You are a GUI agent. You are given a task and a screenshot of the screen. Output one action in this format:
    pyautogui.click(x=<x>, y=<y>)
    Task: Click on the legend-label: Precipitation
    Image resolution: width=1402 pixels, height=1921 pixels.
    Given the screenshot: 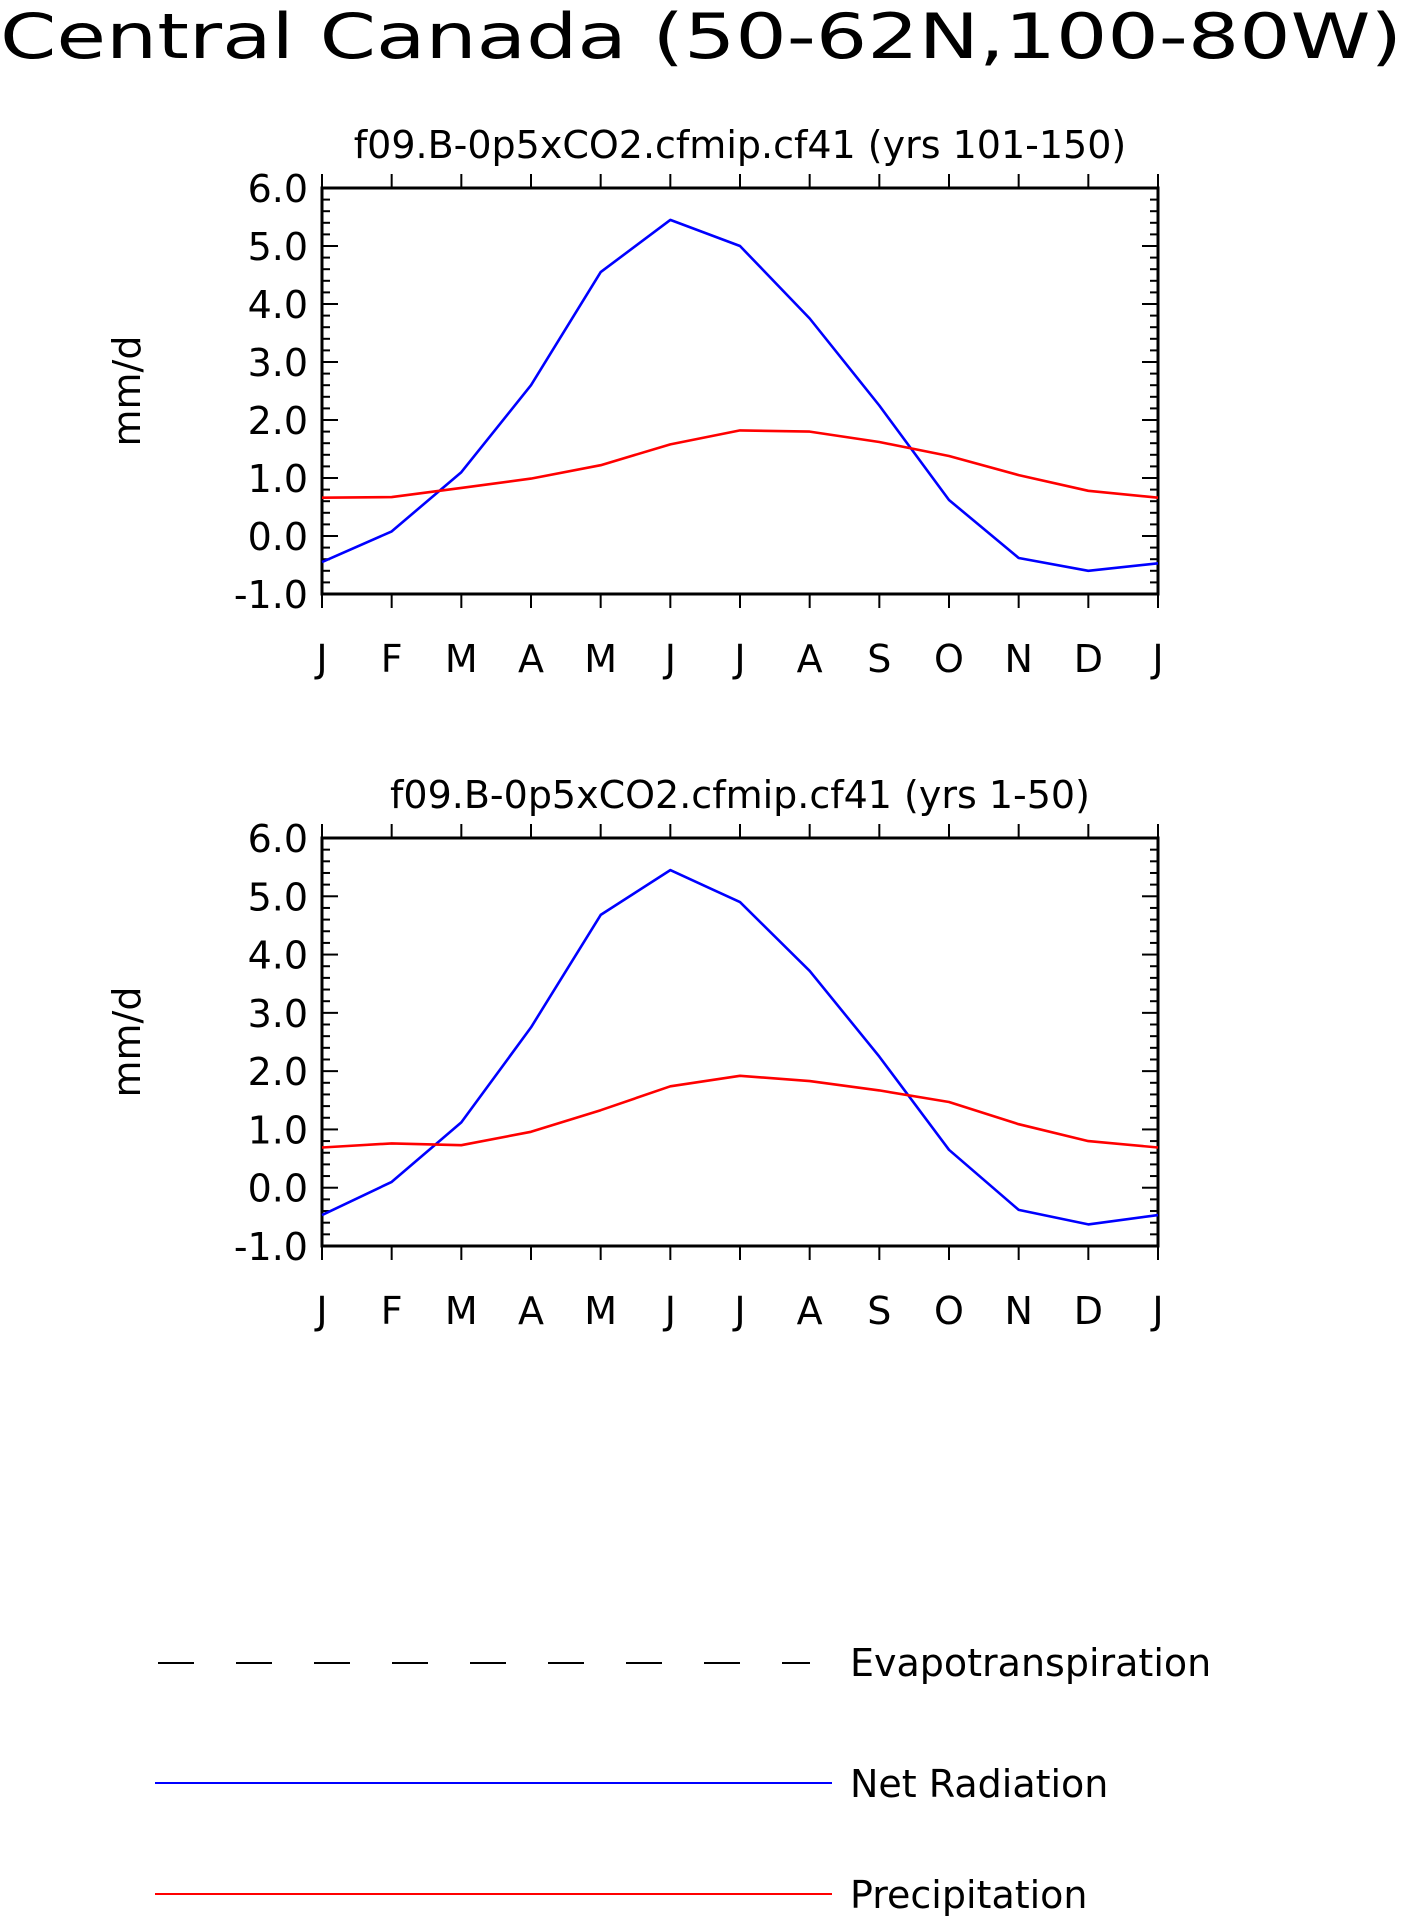 What is the action you would take?
    pyautogui.click(x=969, y=1895)
    